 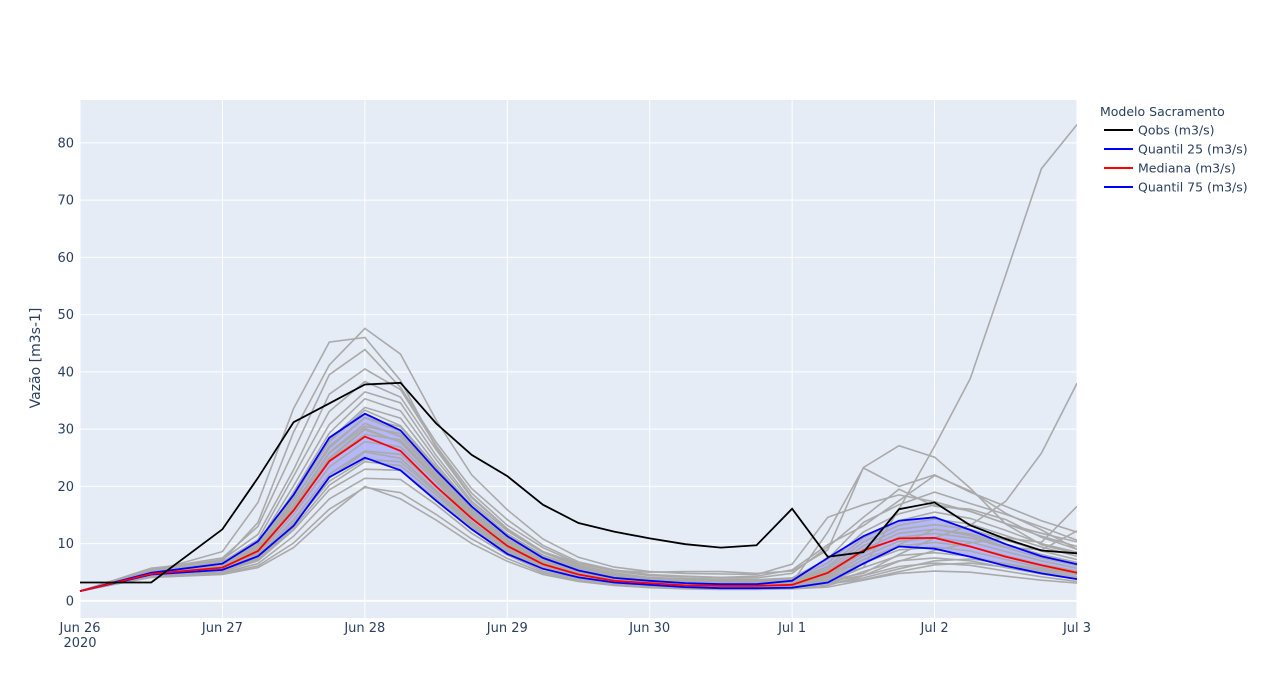 What do you see at coordinates (1187, 168) in the screenshot?
I see `legend-item-label: Mediana (m3/s)` at bounding box center [1187, 168].